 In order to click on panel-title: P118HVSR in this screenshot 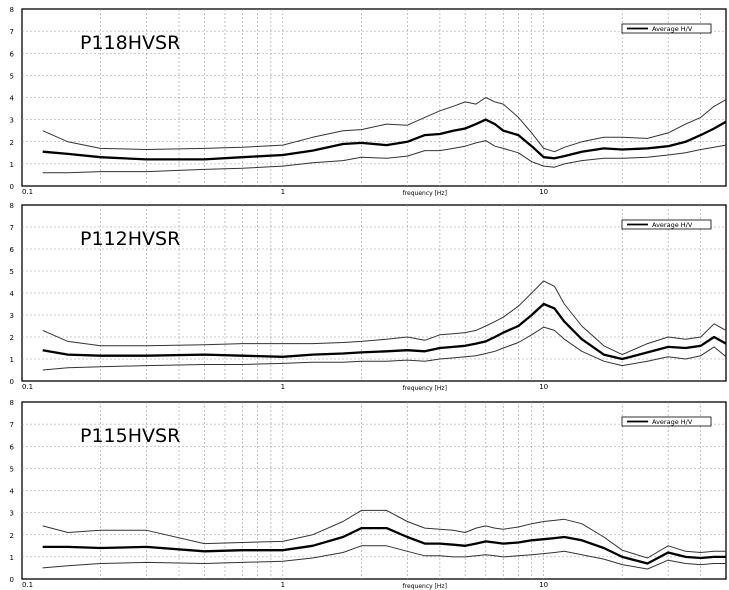, I will do `click(130, 43)`.